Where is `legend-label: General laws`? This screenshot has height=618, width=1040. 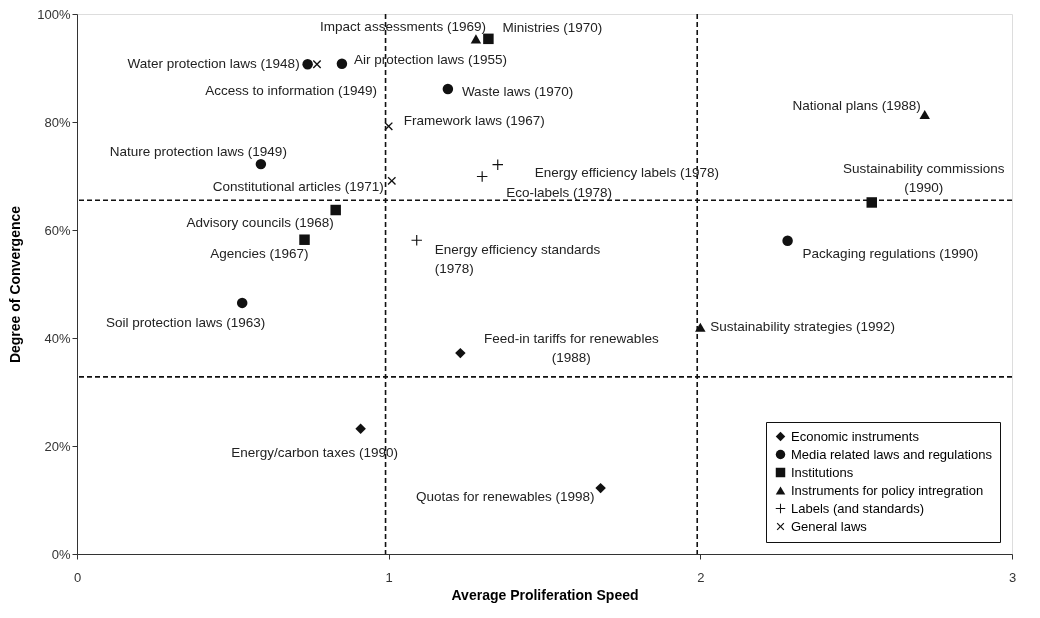
legend-label: General laws is located at coordinates (829, 526).